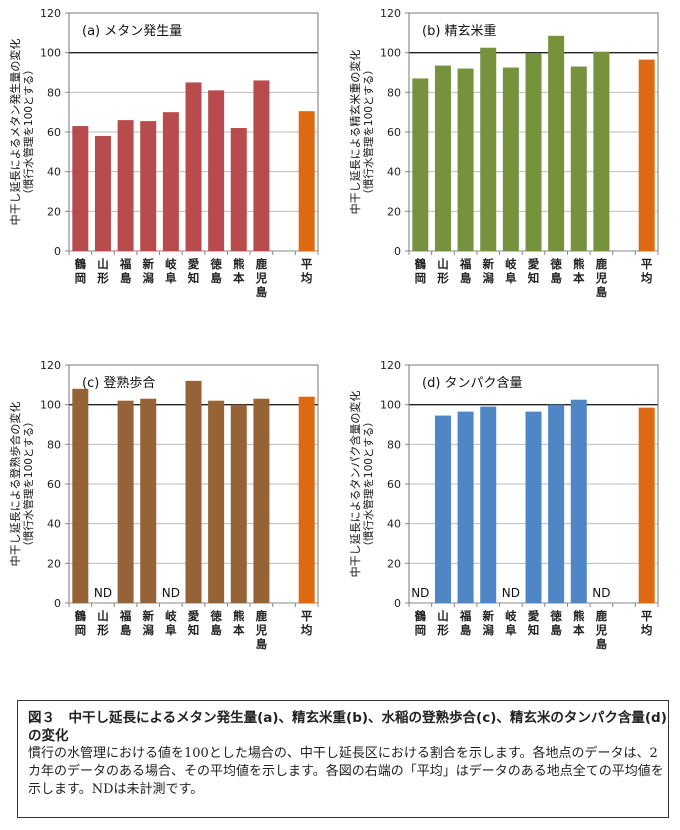 The width and height of the screenshot is (680, 830). Describe the element at coordinates (355, 484) in the screenshot. I see `y-axis-title: 中干し延長によるタンパク含量の変化` at that location.